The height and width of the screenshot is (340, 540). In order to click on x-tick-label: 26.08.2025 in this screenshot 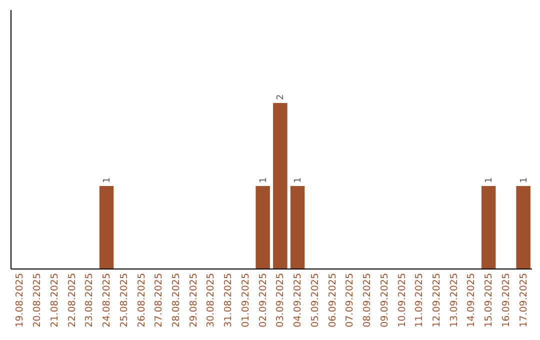, I will do `click(142, 300)`.